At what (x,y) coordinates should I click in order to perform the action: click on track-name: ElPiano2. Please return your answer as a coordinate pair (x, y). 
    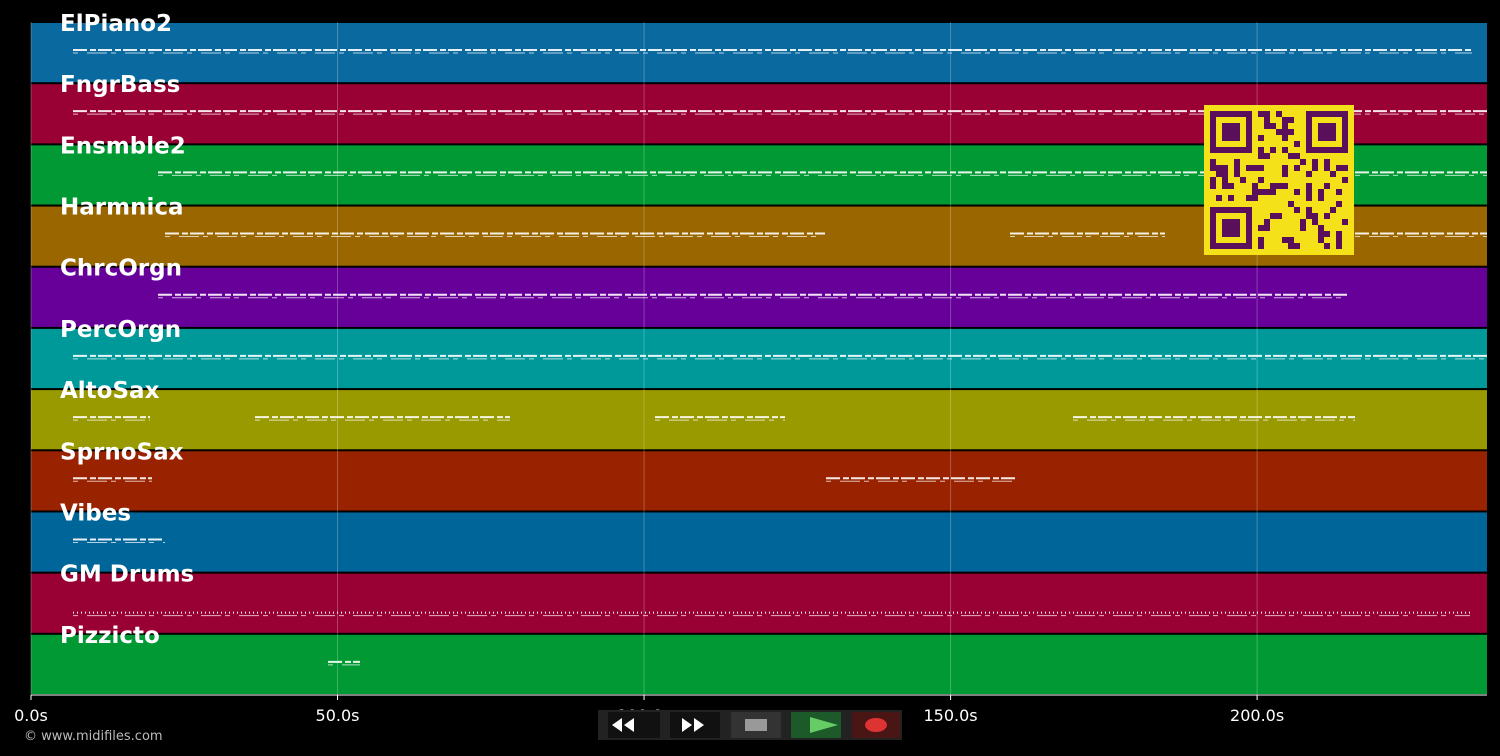
    Looking at the image, I should click on (116, 24).